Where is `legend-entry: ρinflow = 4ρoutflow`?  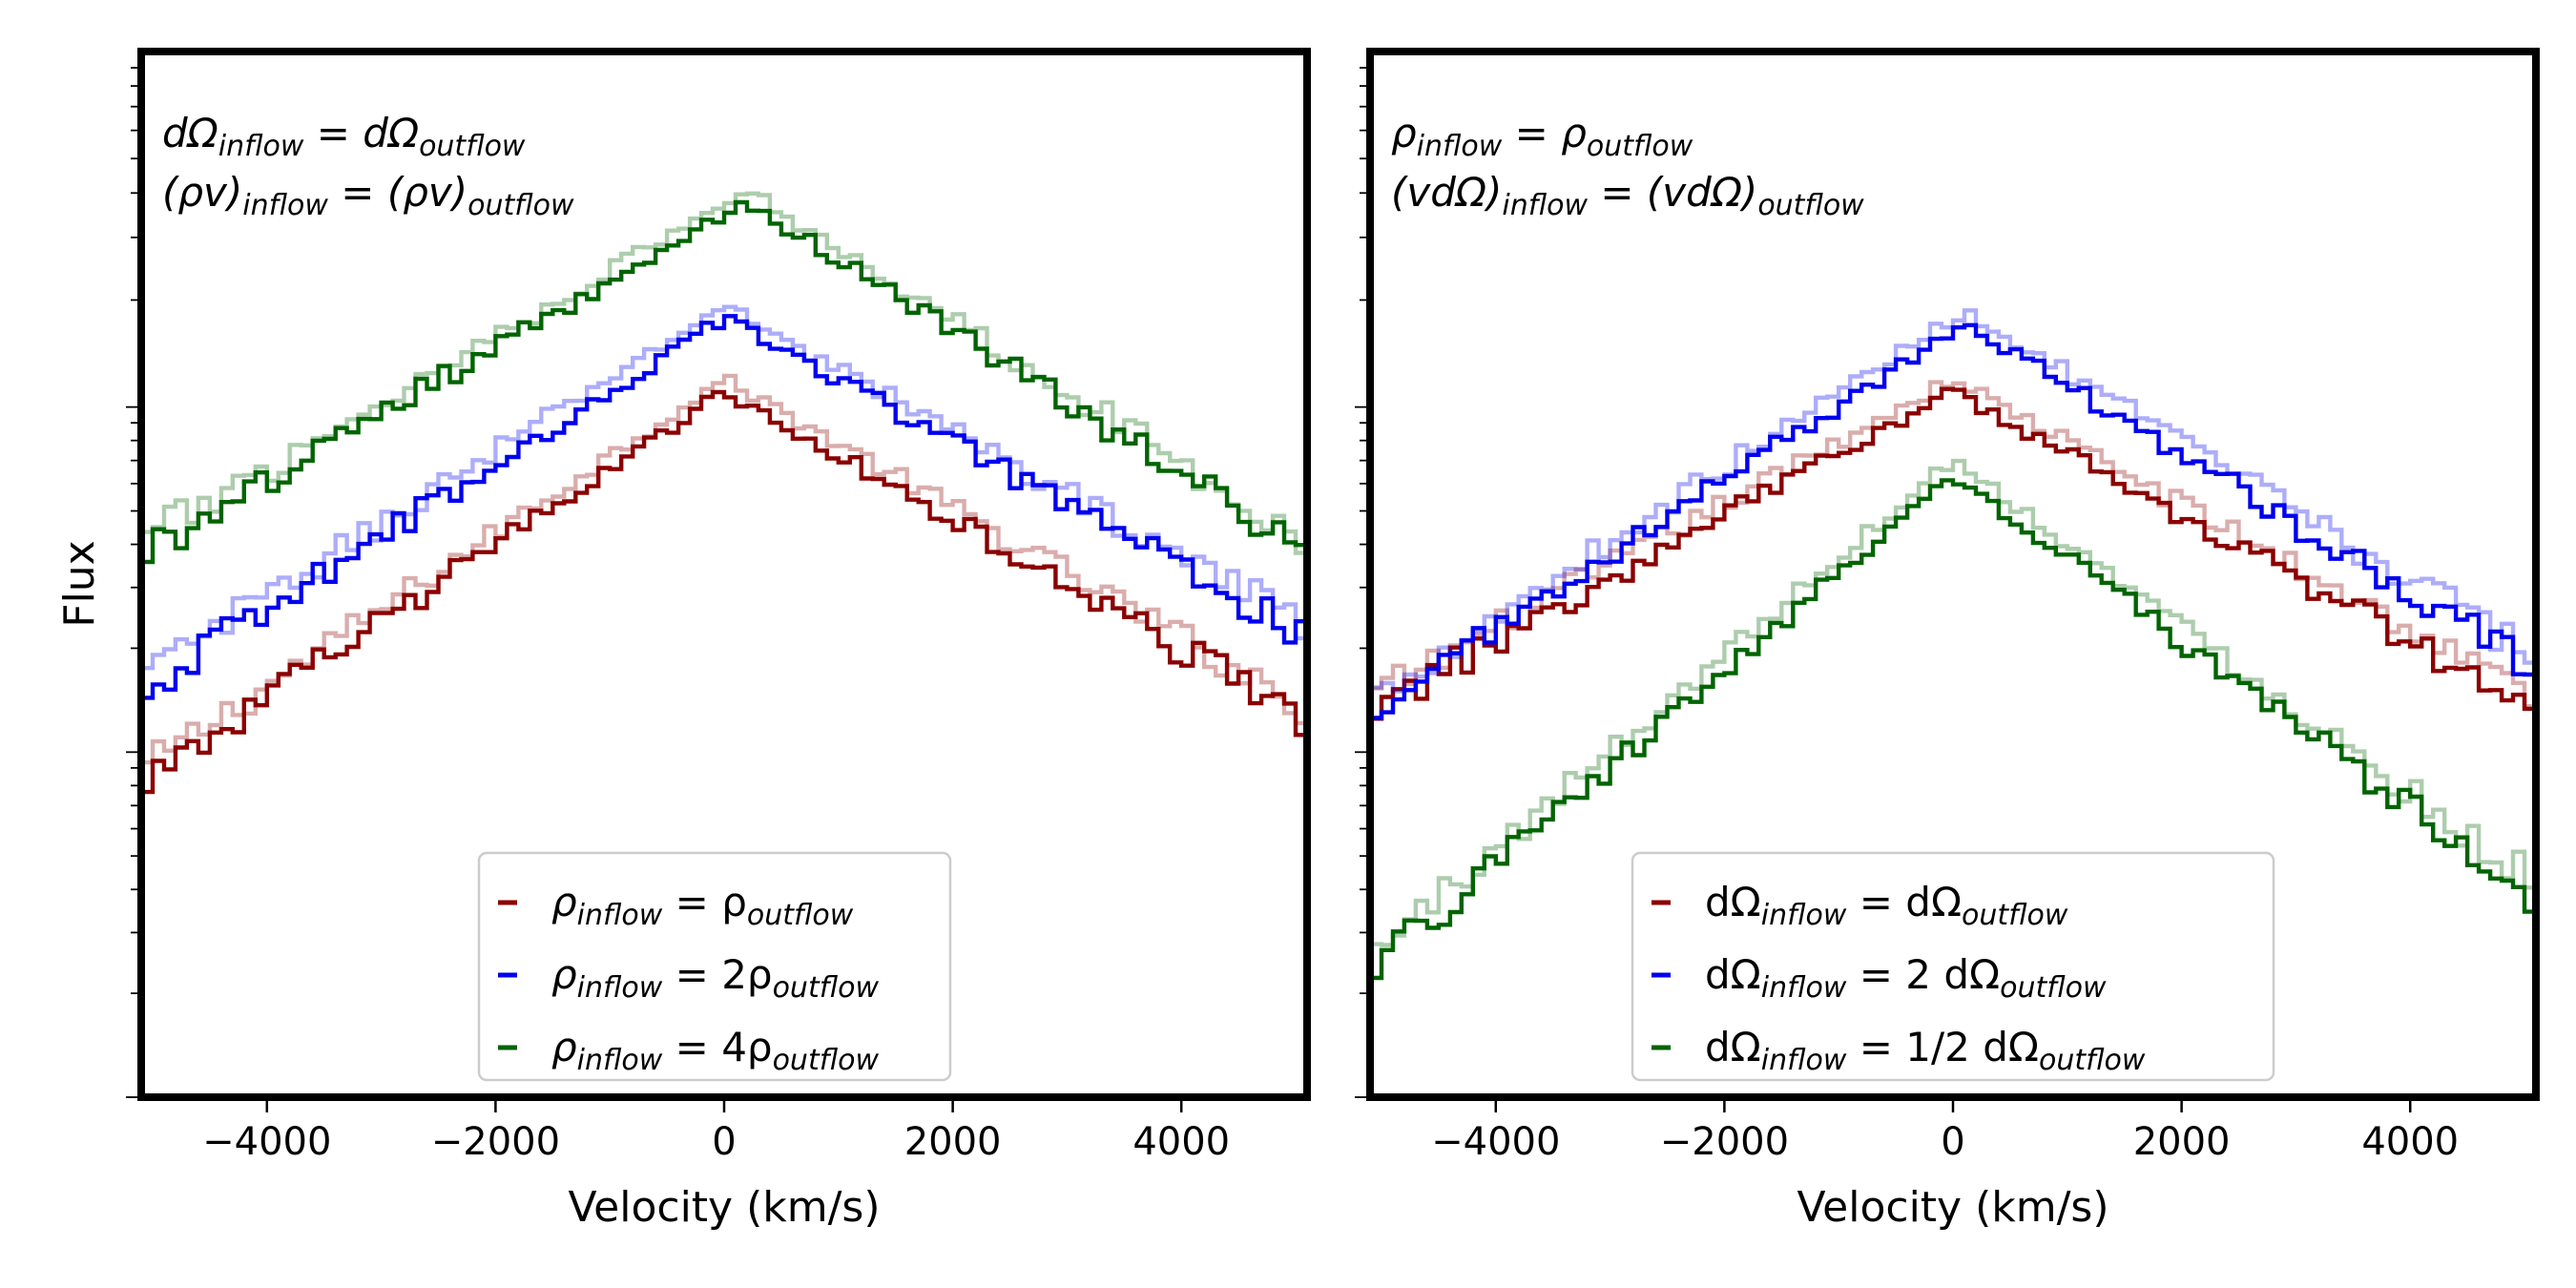
legend-entry: ρinflow = 4ρoutflow is located at coordinates (715, 1050).